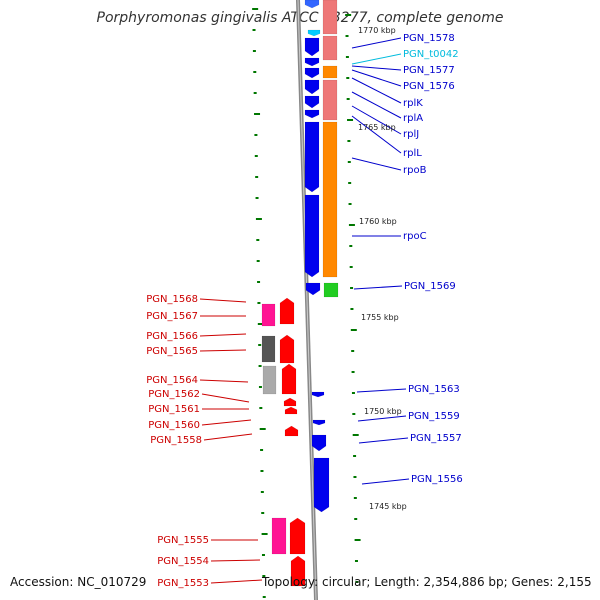  Describe the element at coordinates (291, 431) in the screenshot. I see `gene-pgn1558` at that location.